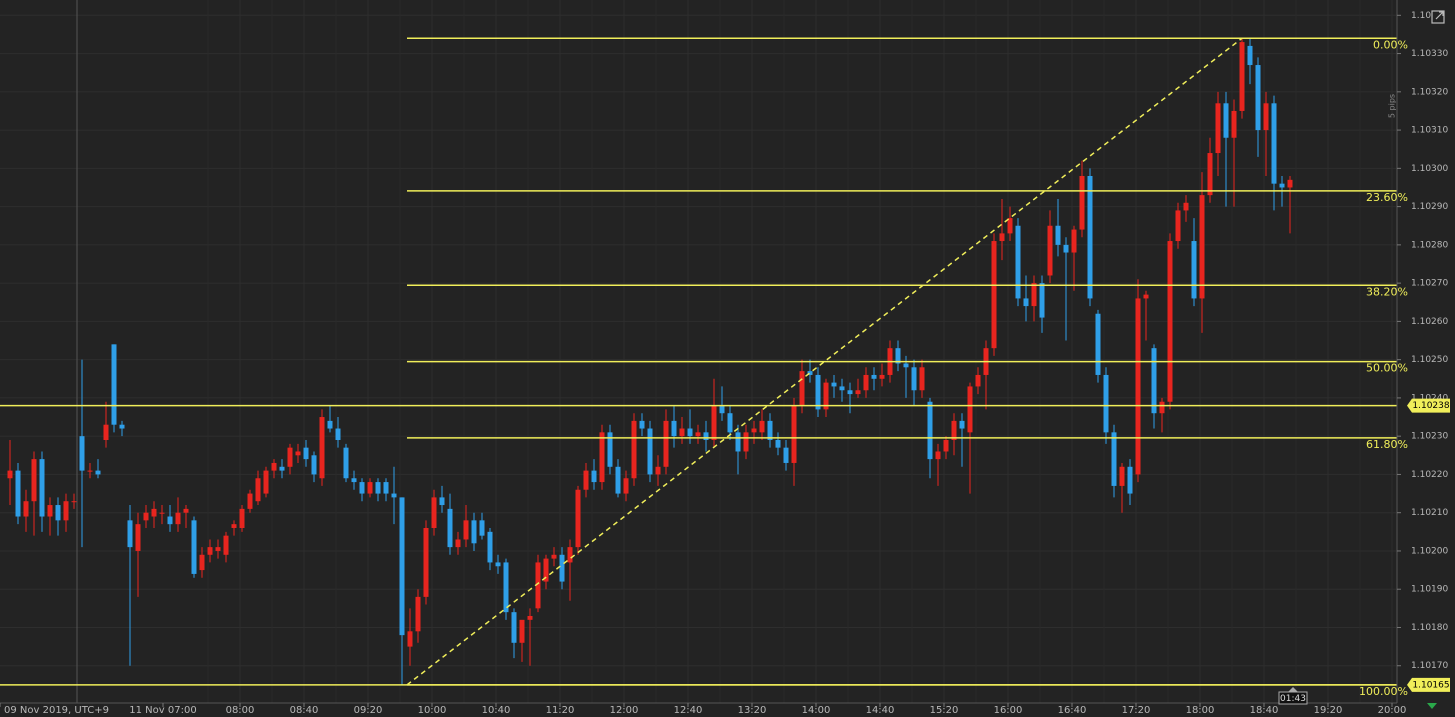  What do you see at coordinates (1429, 437) in the screenshot?
I see `y-tick-label: 1.10230` at bounding box center [1429, 437].